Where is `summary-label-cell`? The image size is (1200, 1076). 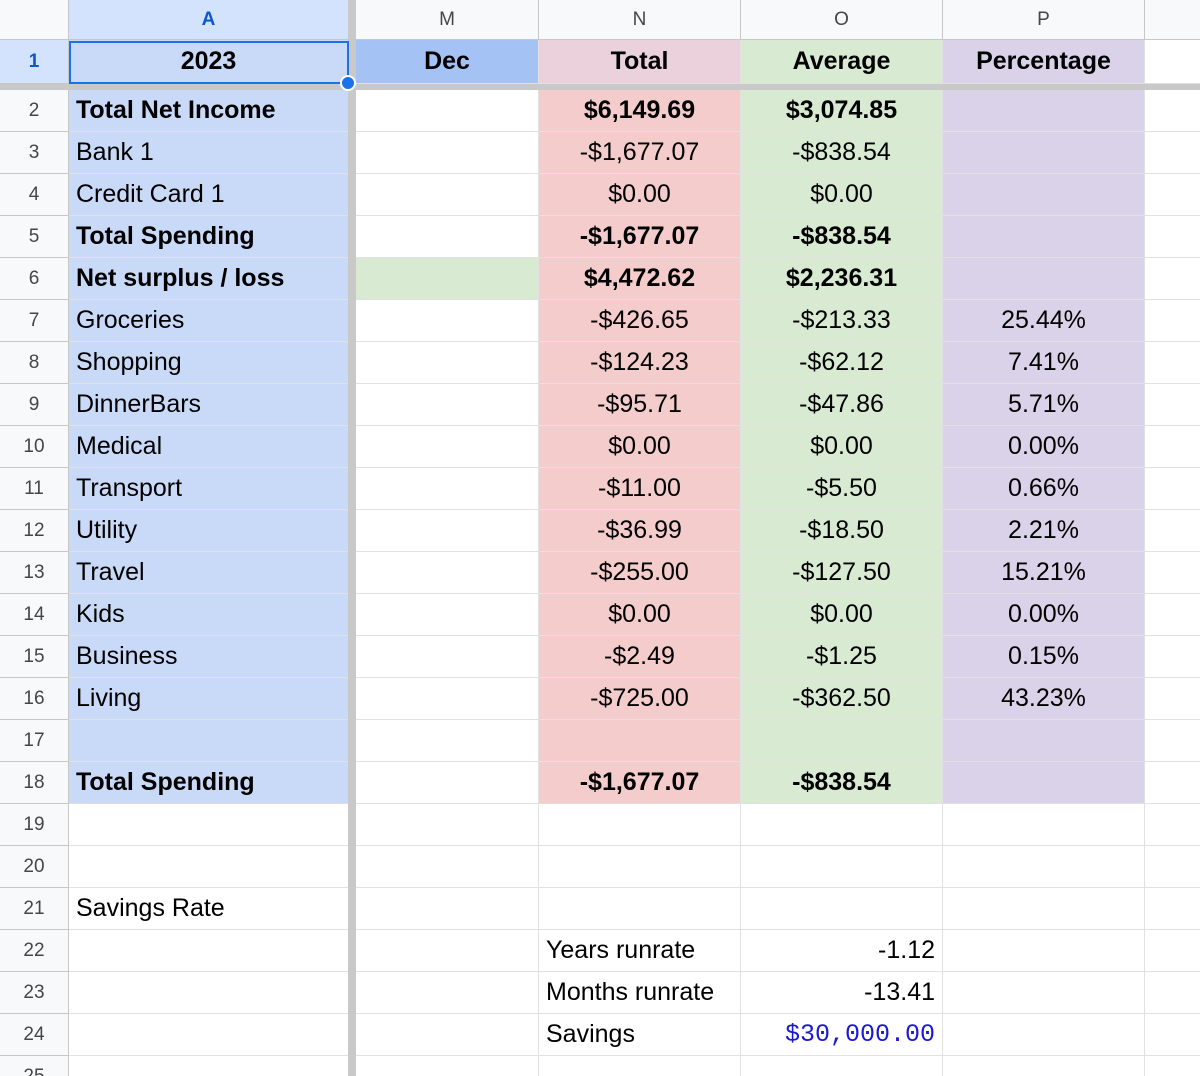
summary-label-cell is located at coordinates (640, 867).